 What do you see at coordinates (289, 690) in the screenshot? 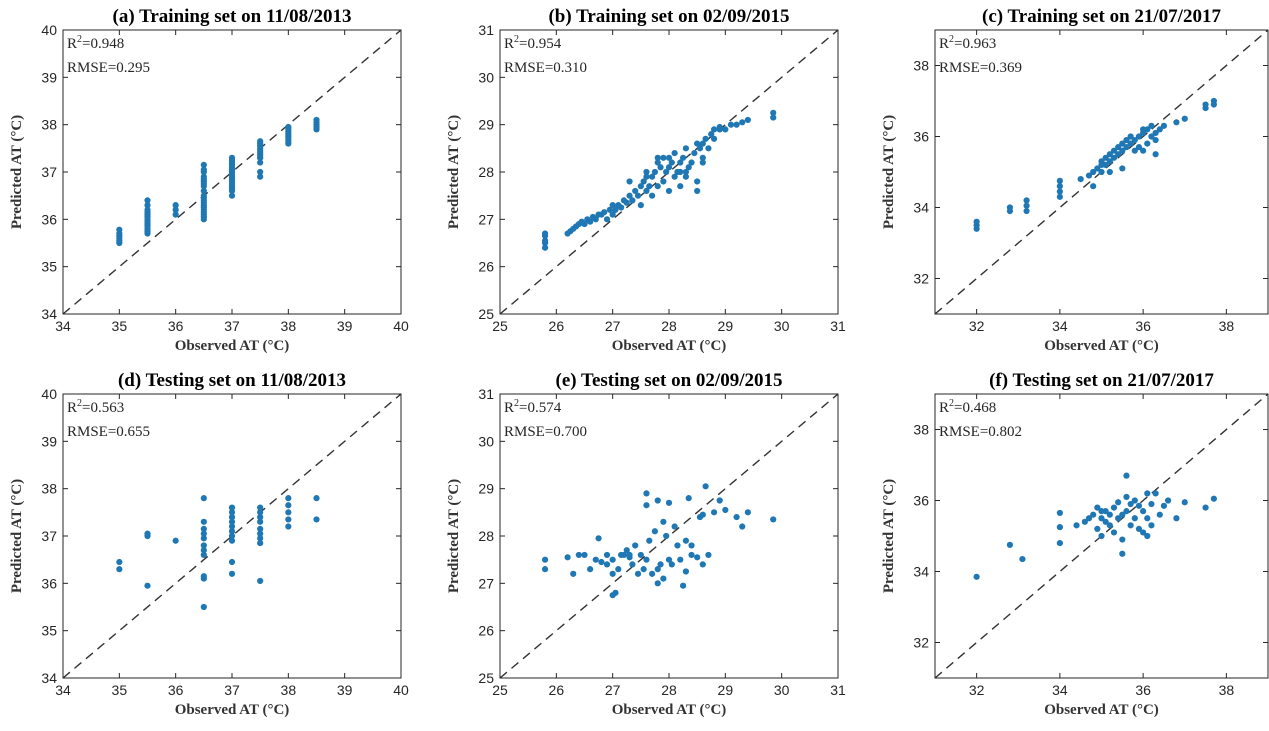
I see `x-tick-label: 38` at bounding box center [289, 690].